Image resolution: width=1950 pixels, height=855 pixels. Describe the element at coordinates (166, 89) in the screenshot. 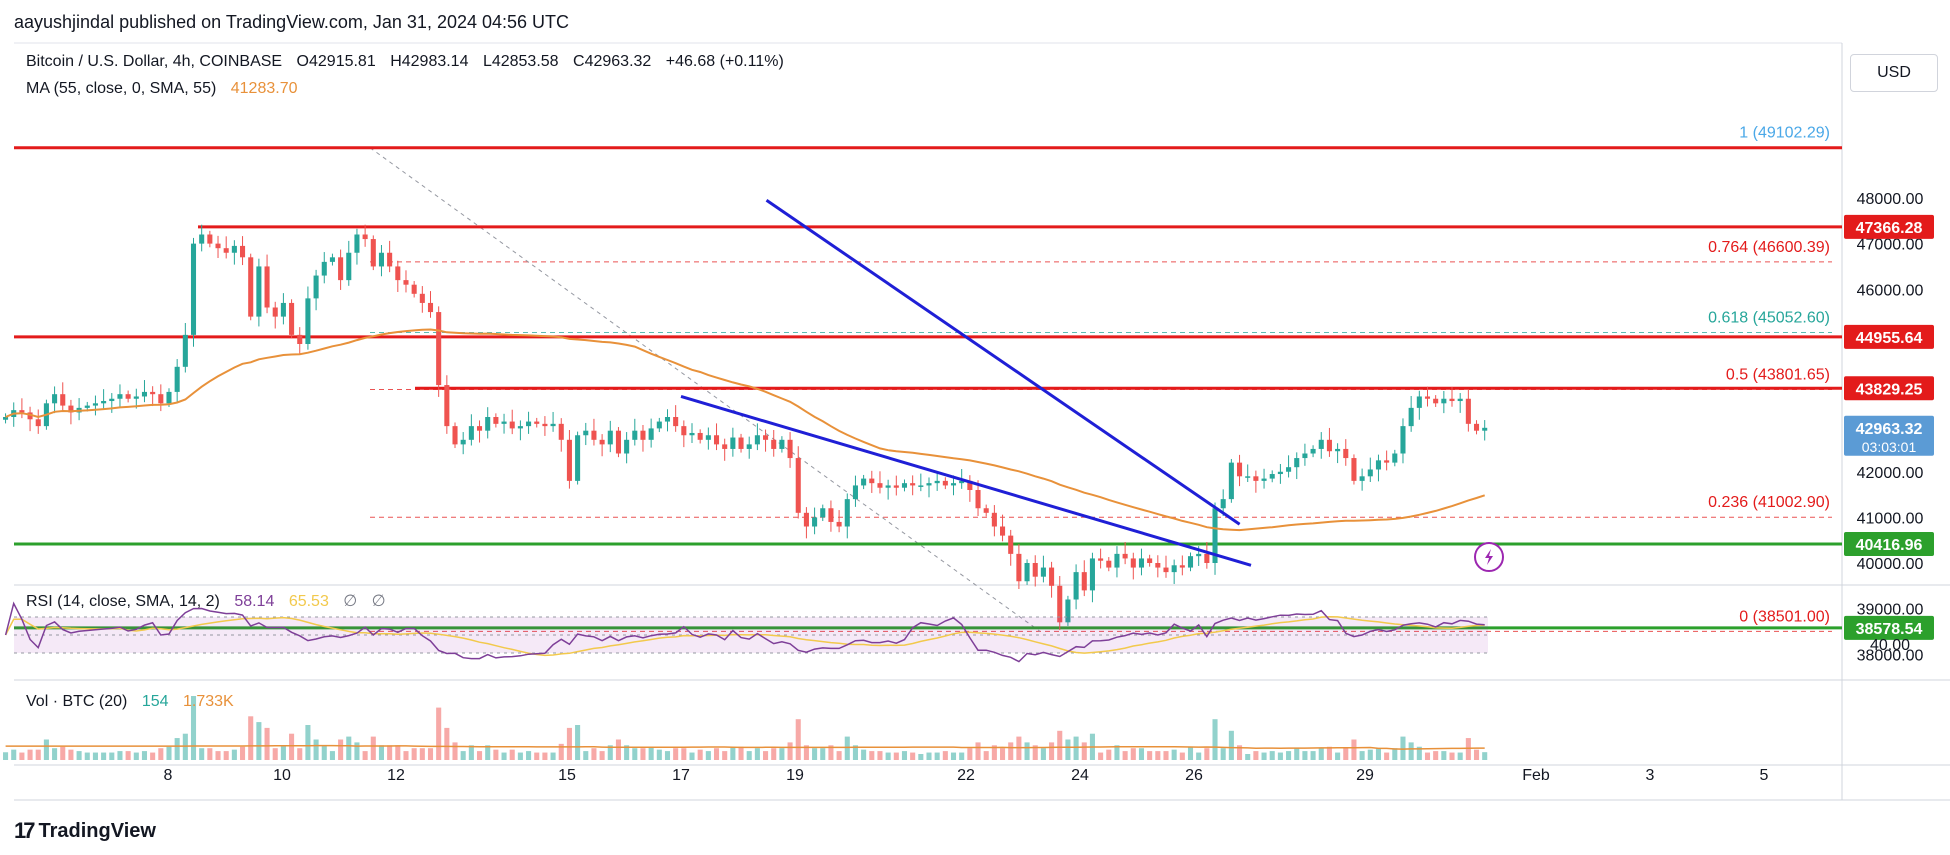

I see `ma-legend: MA (55, close, 0, SMA, 55) 41283.70` at that location.